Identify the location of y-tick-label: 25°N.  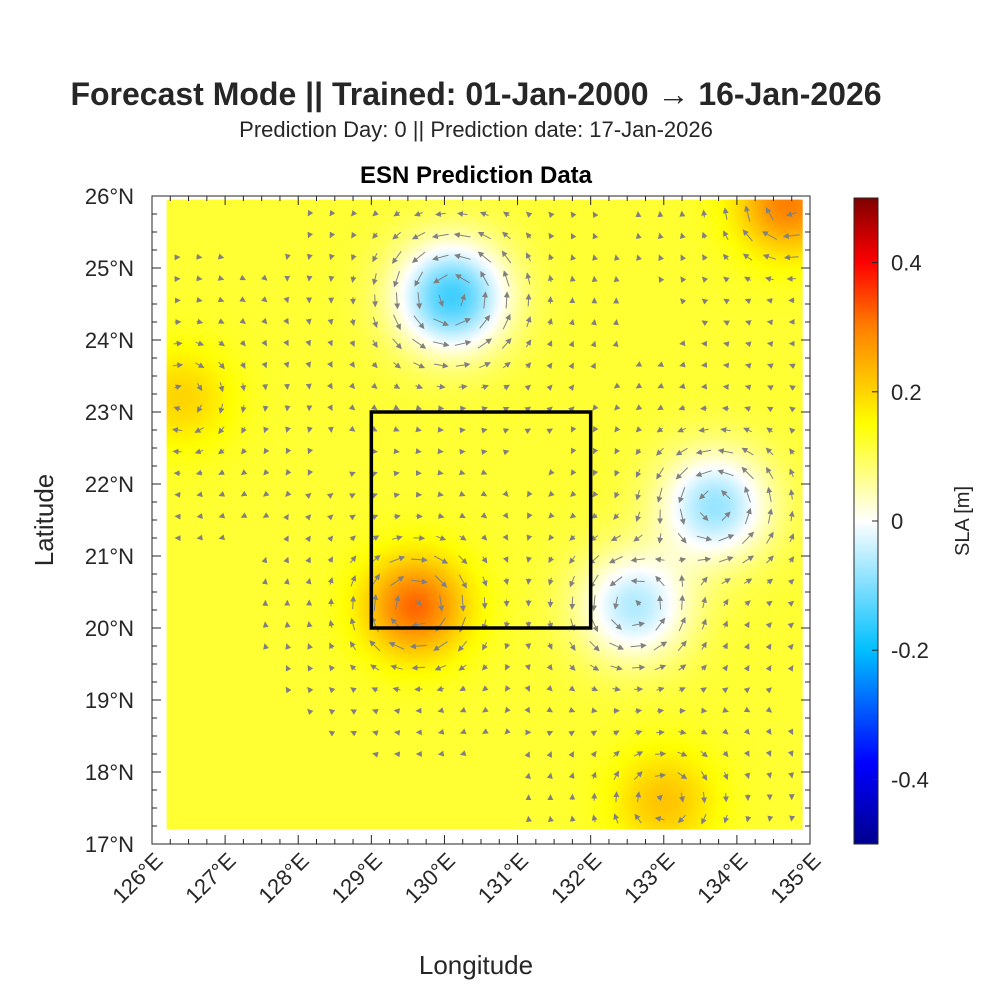
(109, 268).